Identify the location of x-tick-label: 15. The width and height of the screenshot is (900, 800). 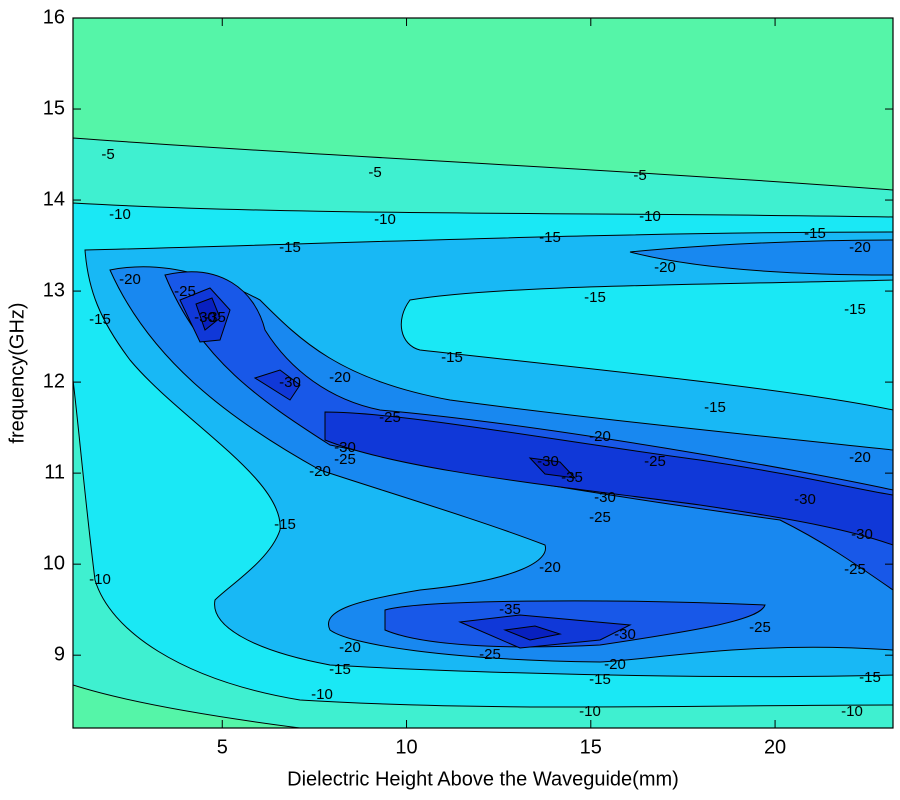
(591, 747).